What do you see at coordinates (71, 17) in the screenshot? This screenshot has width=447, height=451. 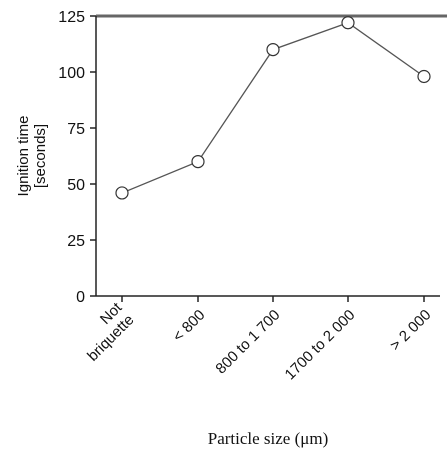 I see `y-tick-label: 125` at bounding box center [71, 17].